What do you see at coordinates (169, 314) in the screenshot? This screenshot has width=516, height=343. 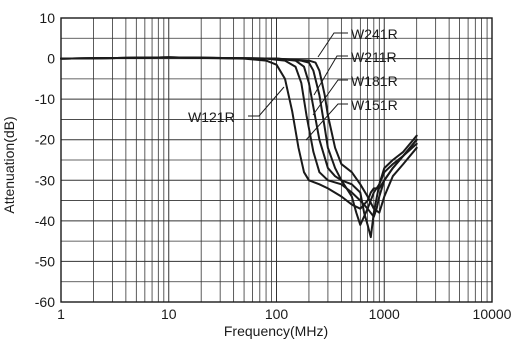 I see `x-tick-label: 10` at bounding box center [169, 314].